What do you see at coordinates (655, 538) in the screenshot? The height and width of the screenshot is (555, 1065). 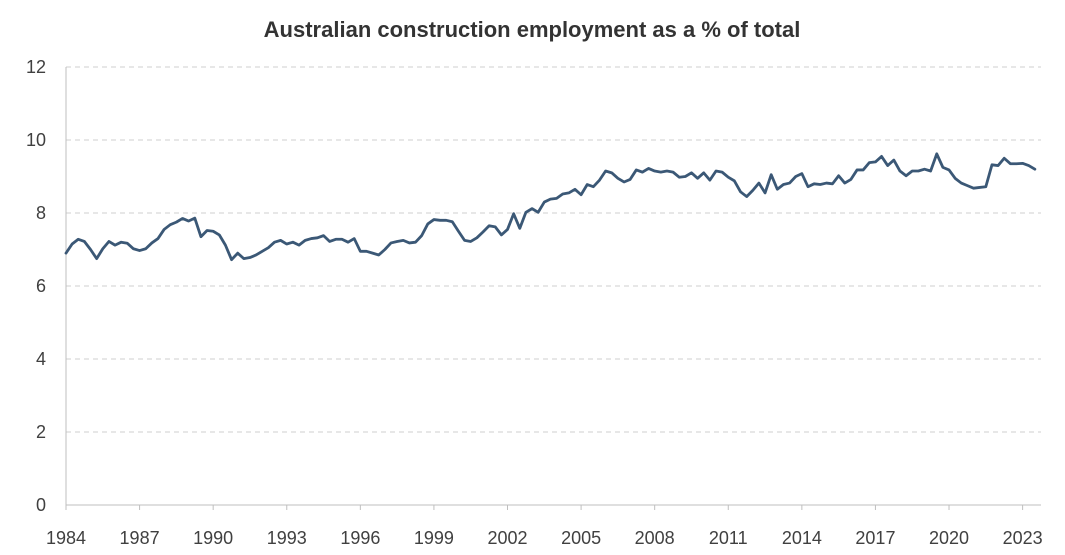 I see `x-tick-label: 2008` at bounding box center [655, 538].